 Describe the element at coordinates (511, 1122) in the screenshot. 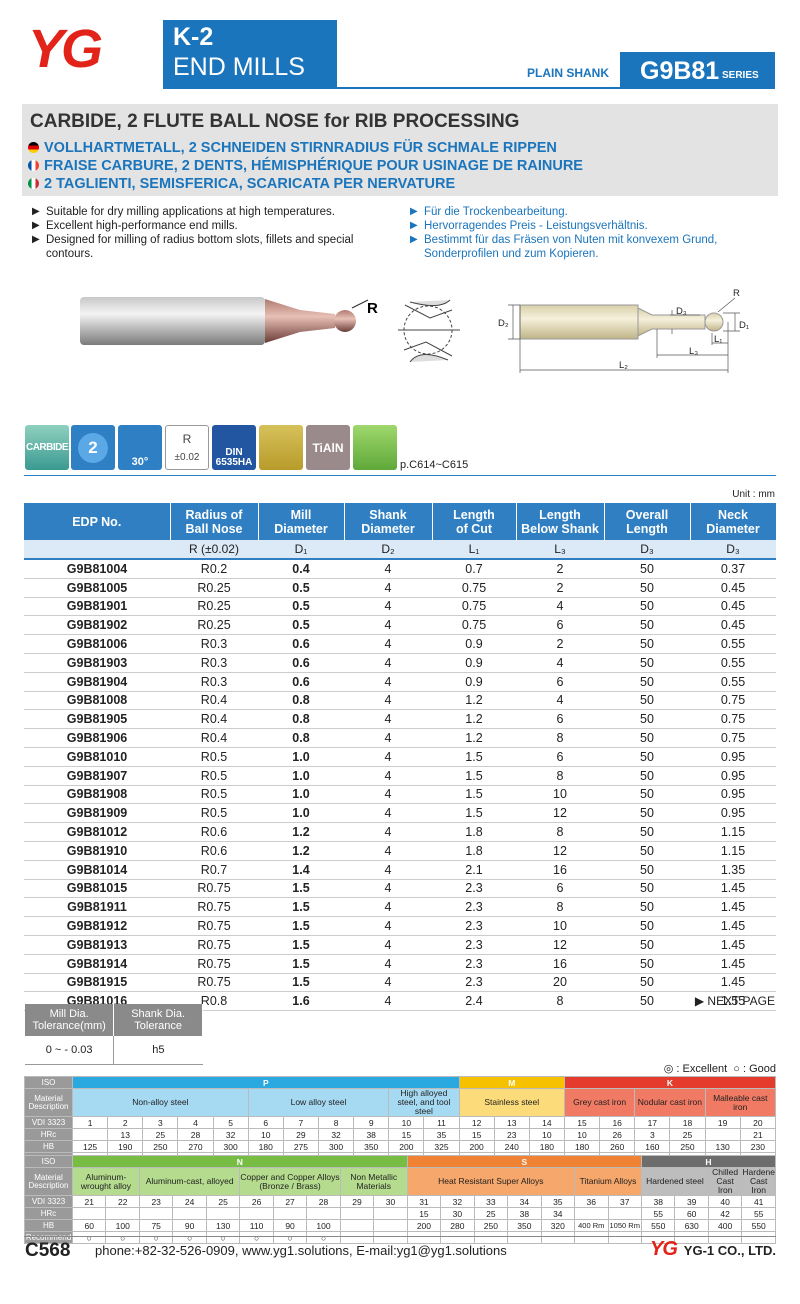

I see `vdi-cell: 13` at that location.